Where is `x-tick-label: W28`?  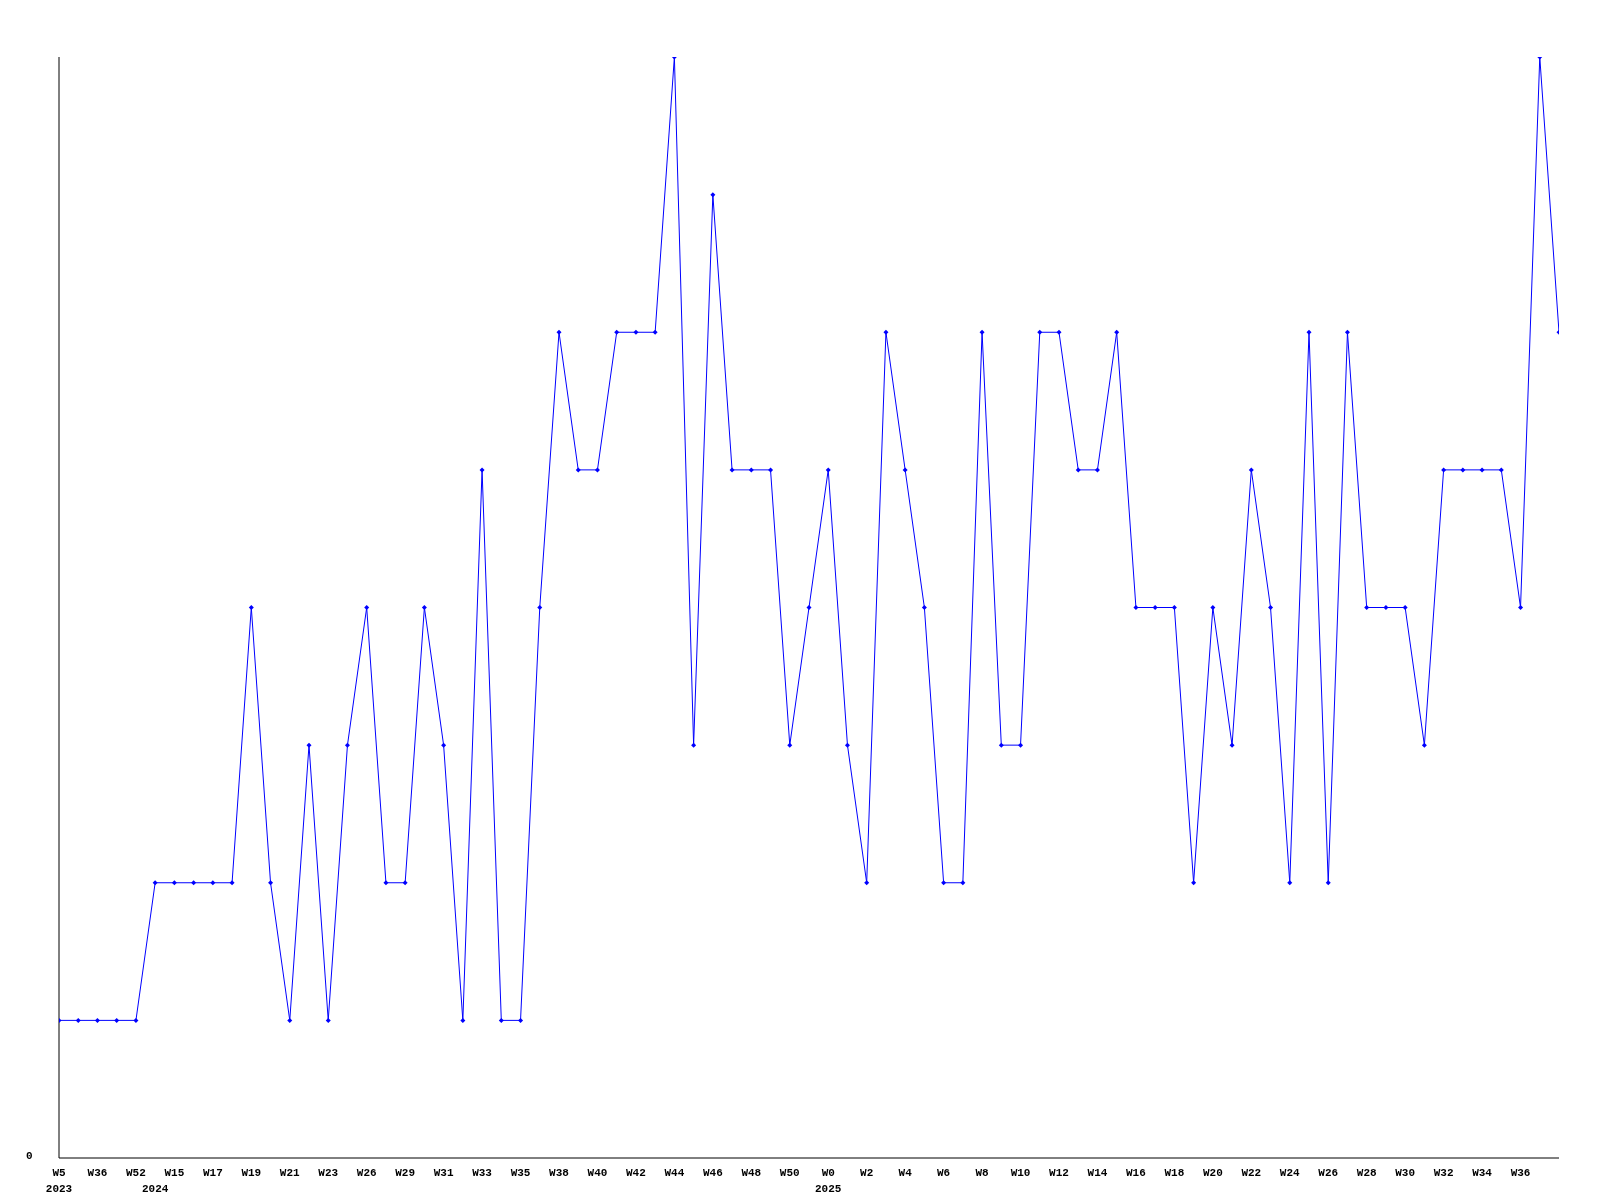 x-tick-label: W28 is located at coordinates (1366, 1173).